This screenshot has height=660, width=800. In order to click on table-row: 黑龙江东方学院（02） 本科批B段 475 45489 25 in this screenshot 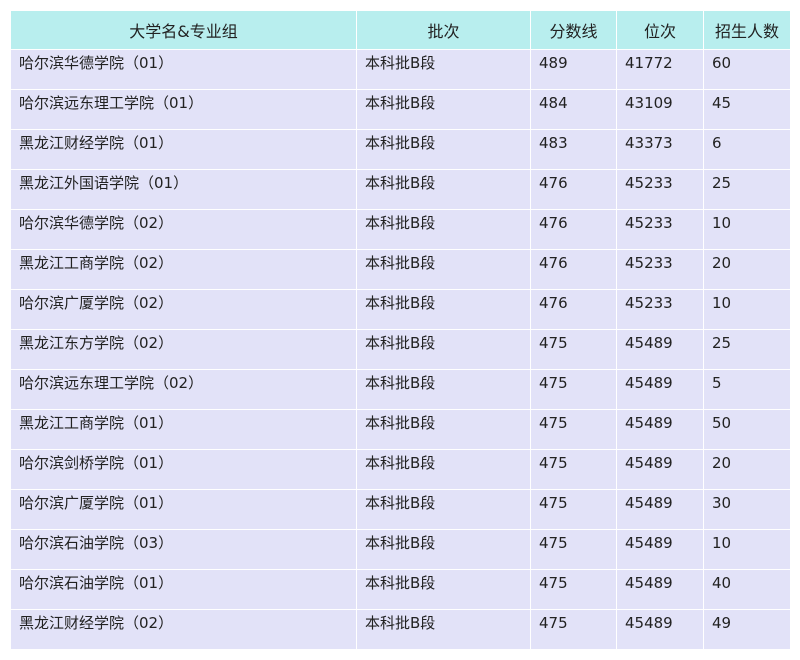, I will do `click(400, 349)`.